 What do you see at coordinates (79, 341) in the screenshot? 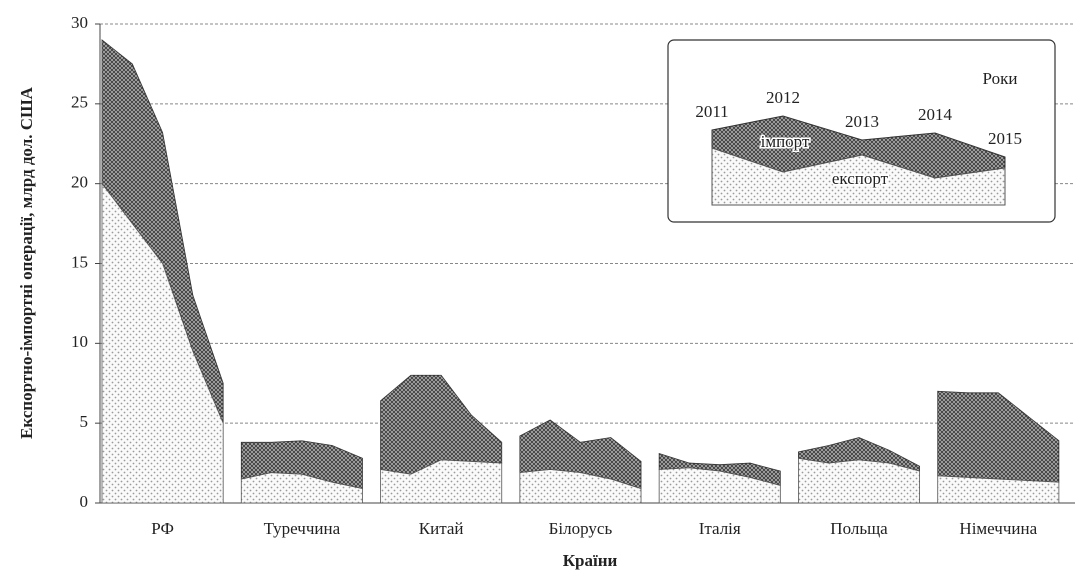
I see `y-tick-label: 10` at bounding box center [79, 341].